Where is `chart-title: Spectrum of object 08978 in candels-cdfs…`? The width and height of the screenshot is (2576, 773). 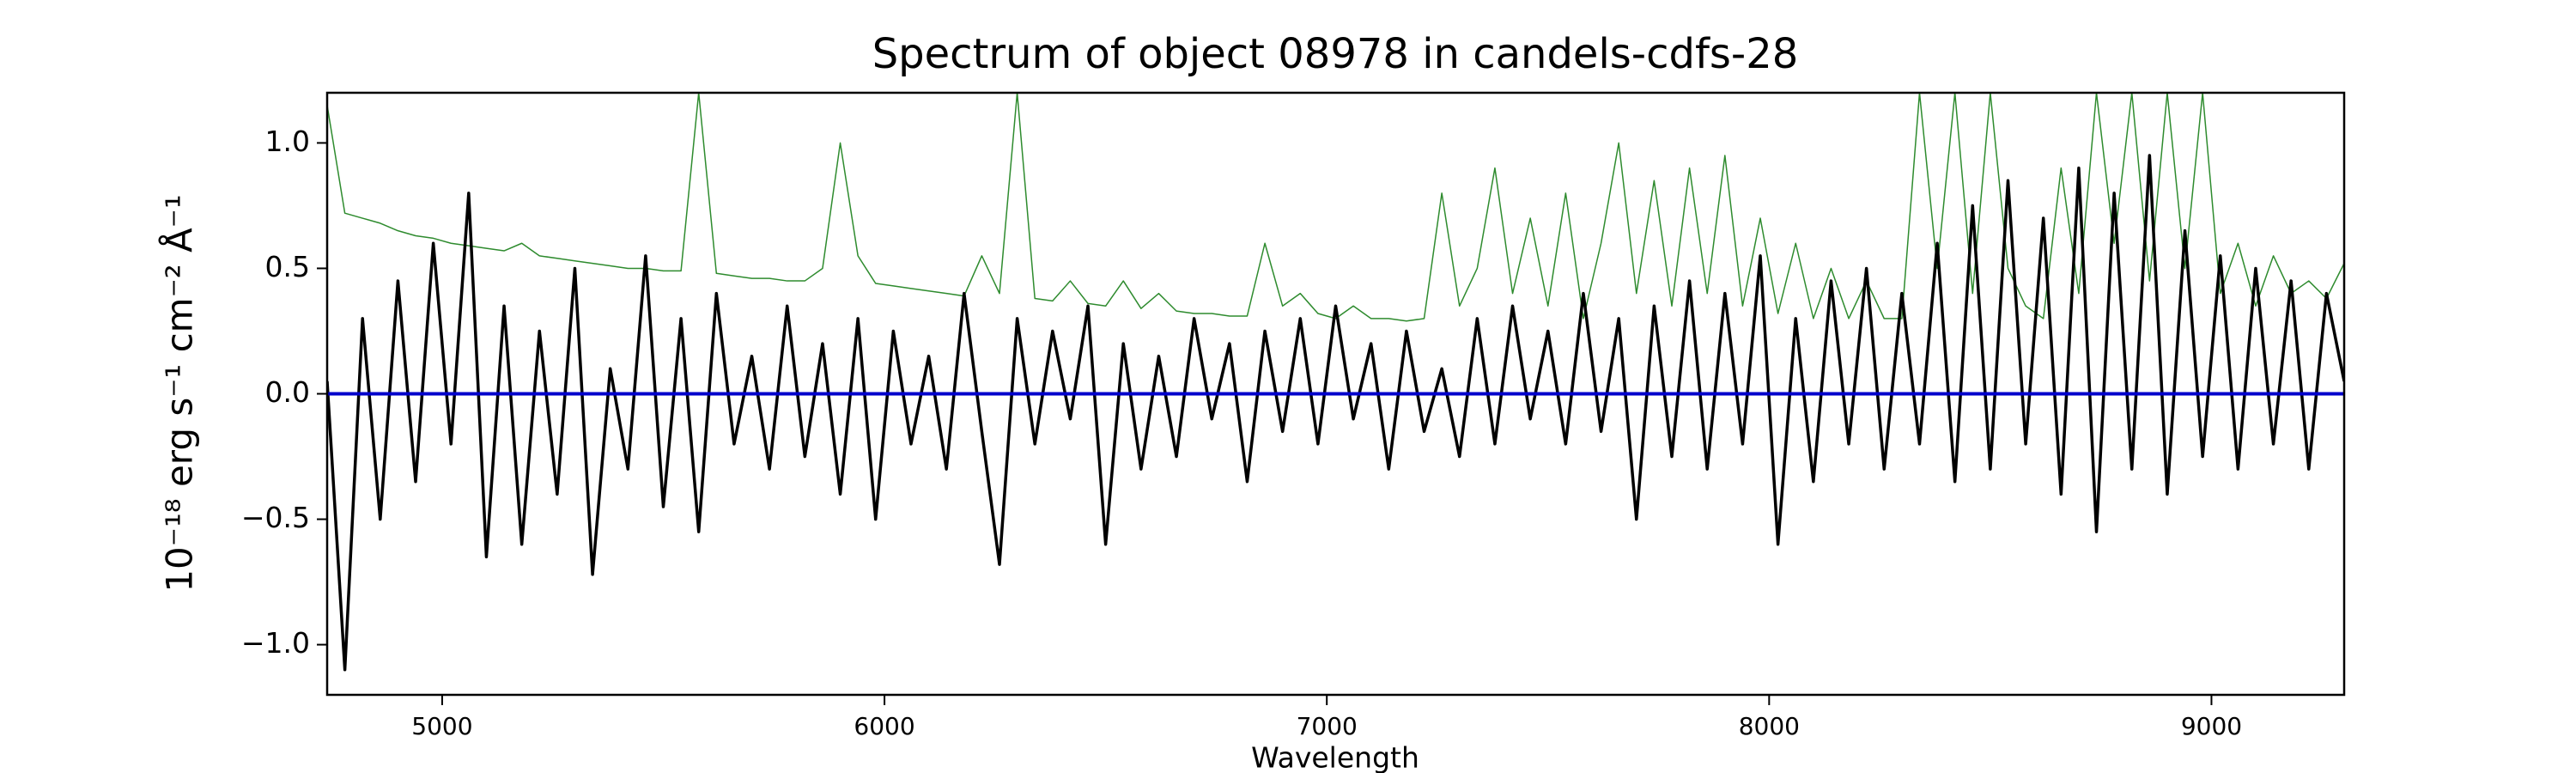
chart-title: Spectrum of object 08978 in candels-cdfs… is located at coordinates (1335, 54).